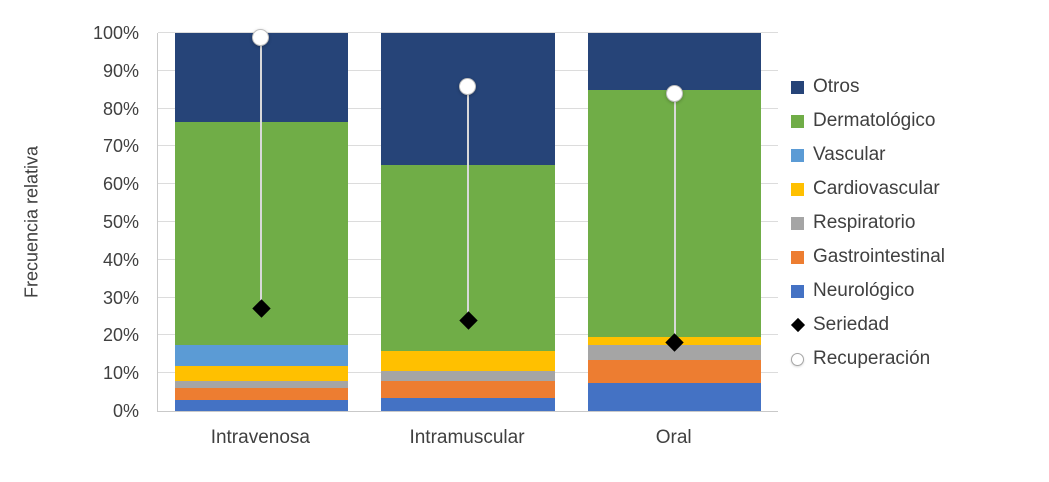 The height and width of the screenshot is (482, 1049). I want to click on y-tick-label: 50%, so click(120, 222).